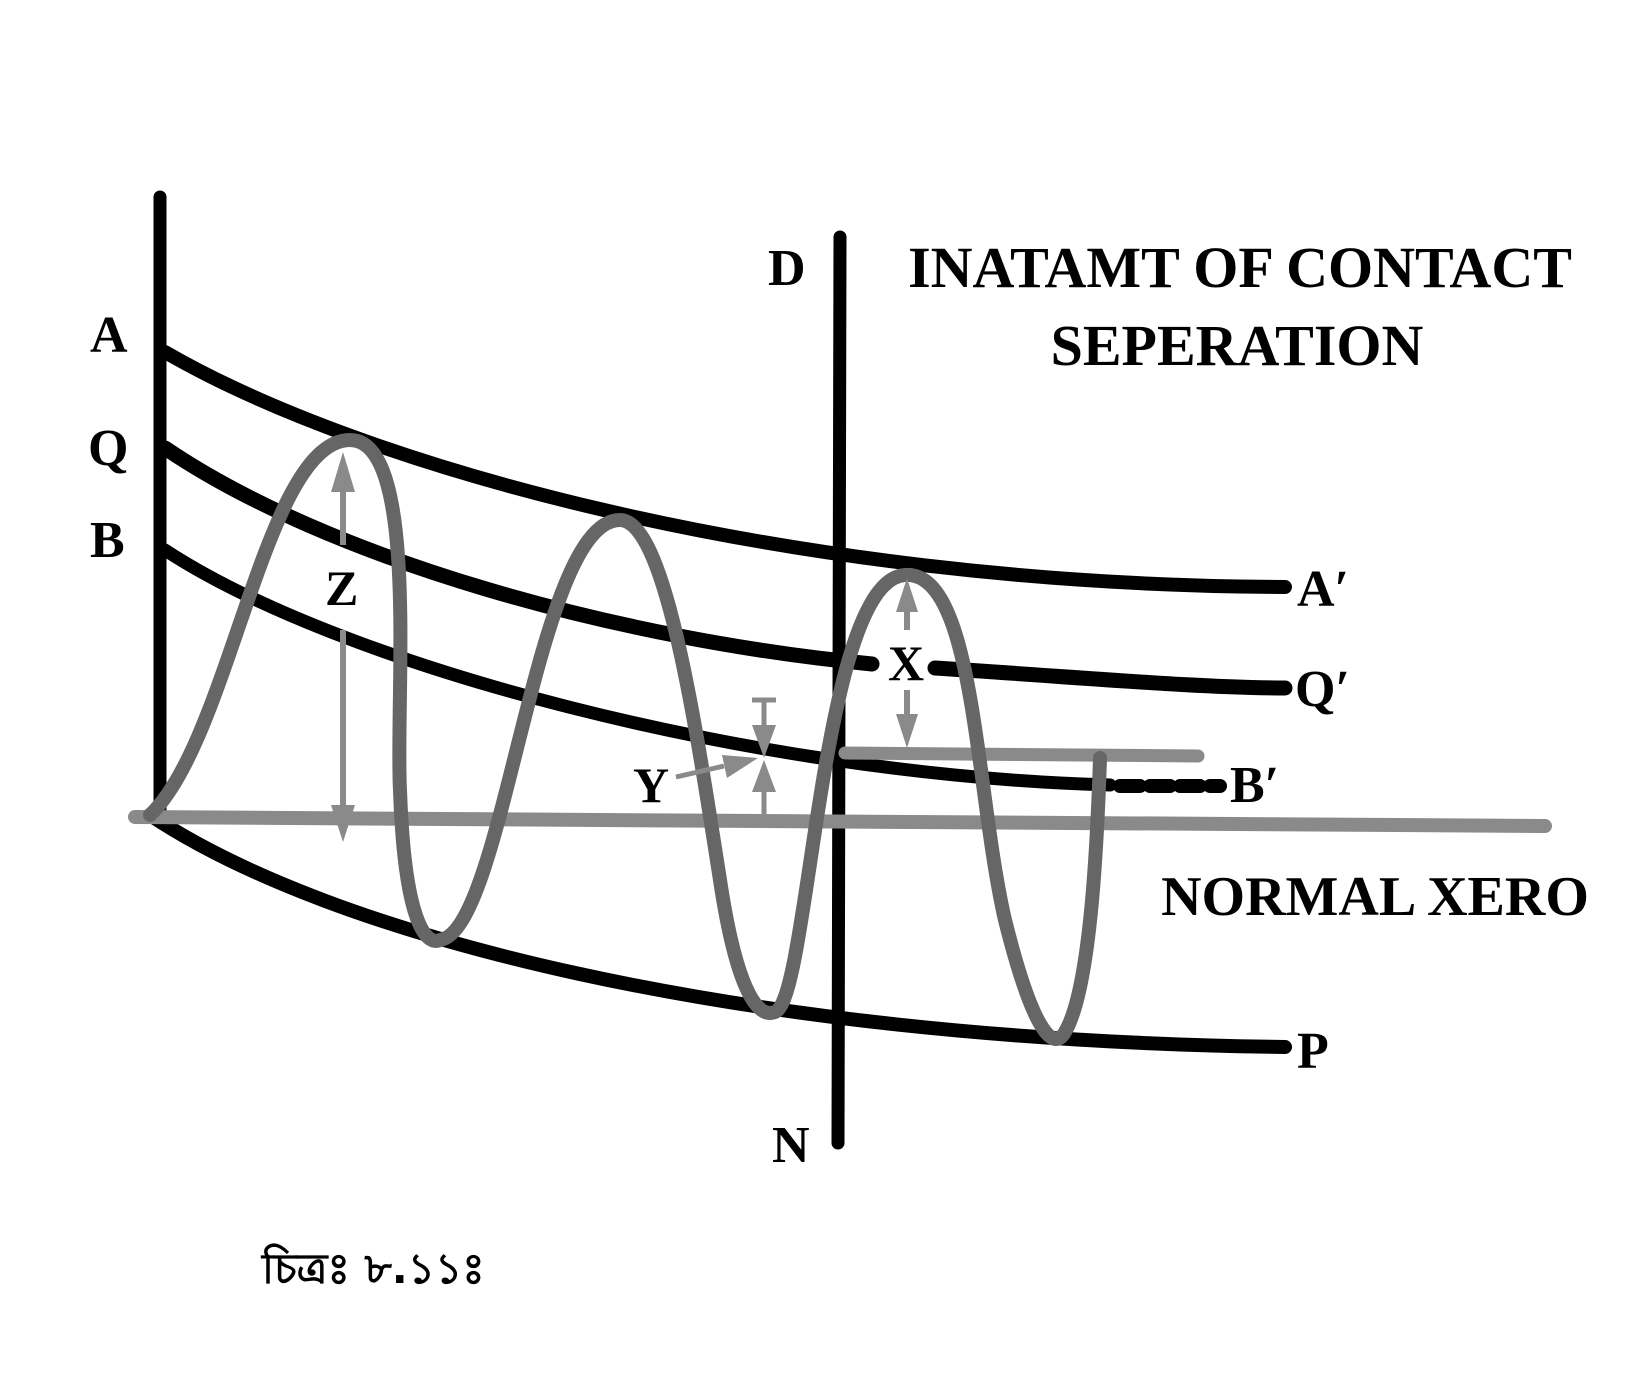 Image resolution: width=1650 pixels, height=1396 pixels. Describe the element at coordinates (1240, 267) in the screenshot. I see `title-line-1: INATAMT OF CONTACT` at that location.